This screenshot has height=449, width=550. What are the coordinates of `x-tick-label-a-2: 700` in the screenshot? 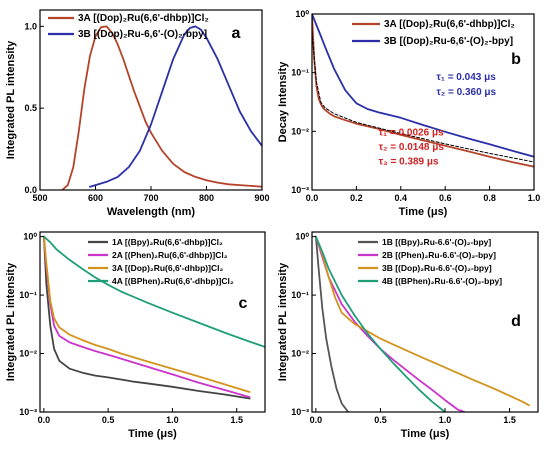 It's located at (150, 198).